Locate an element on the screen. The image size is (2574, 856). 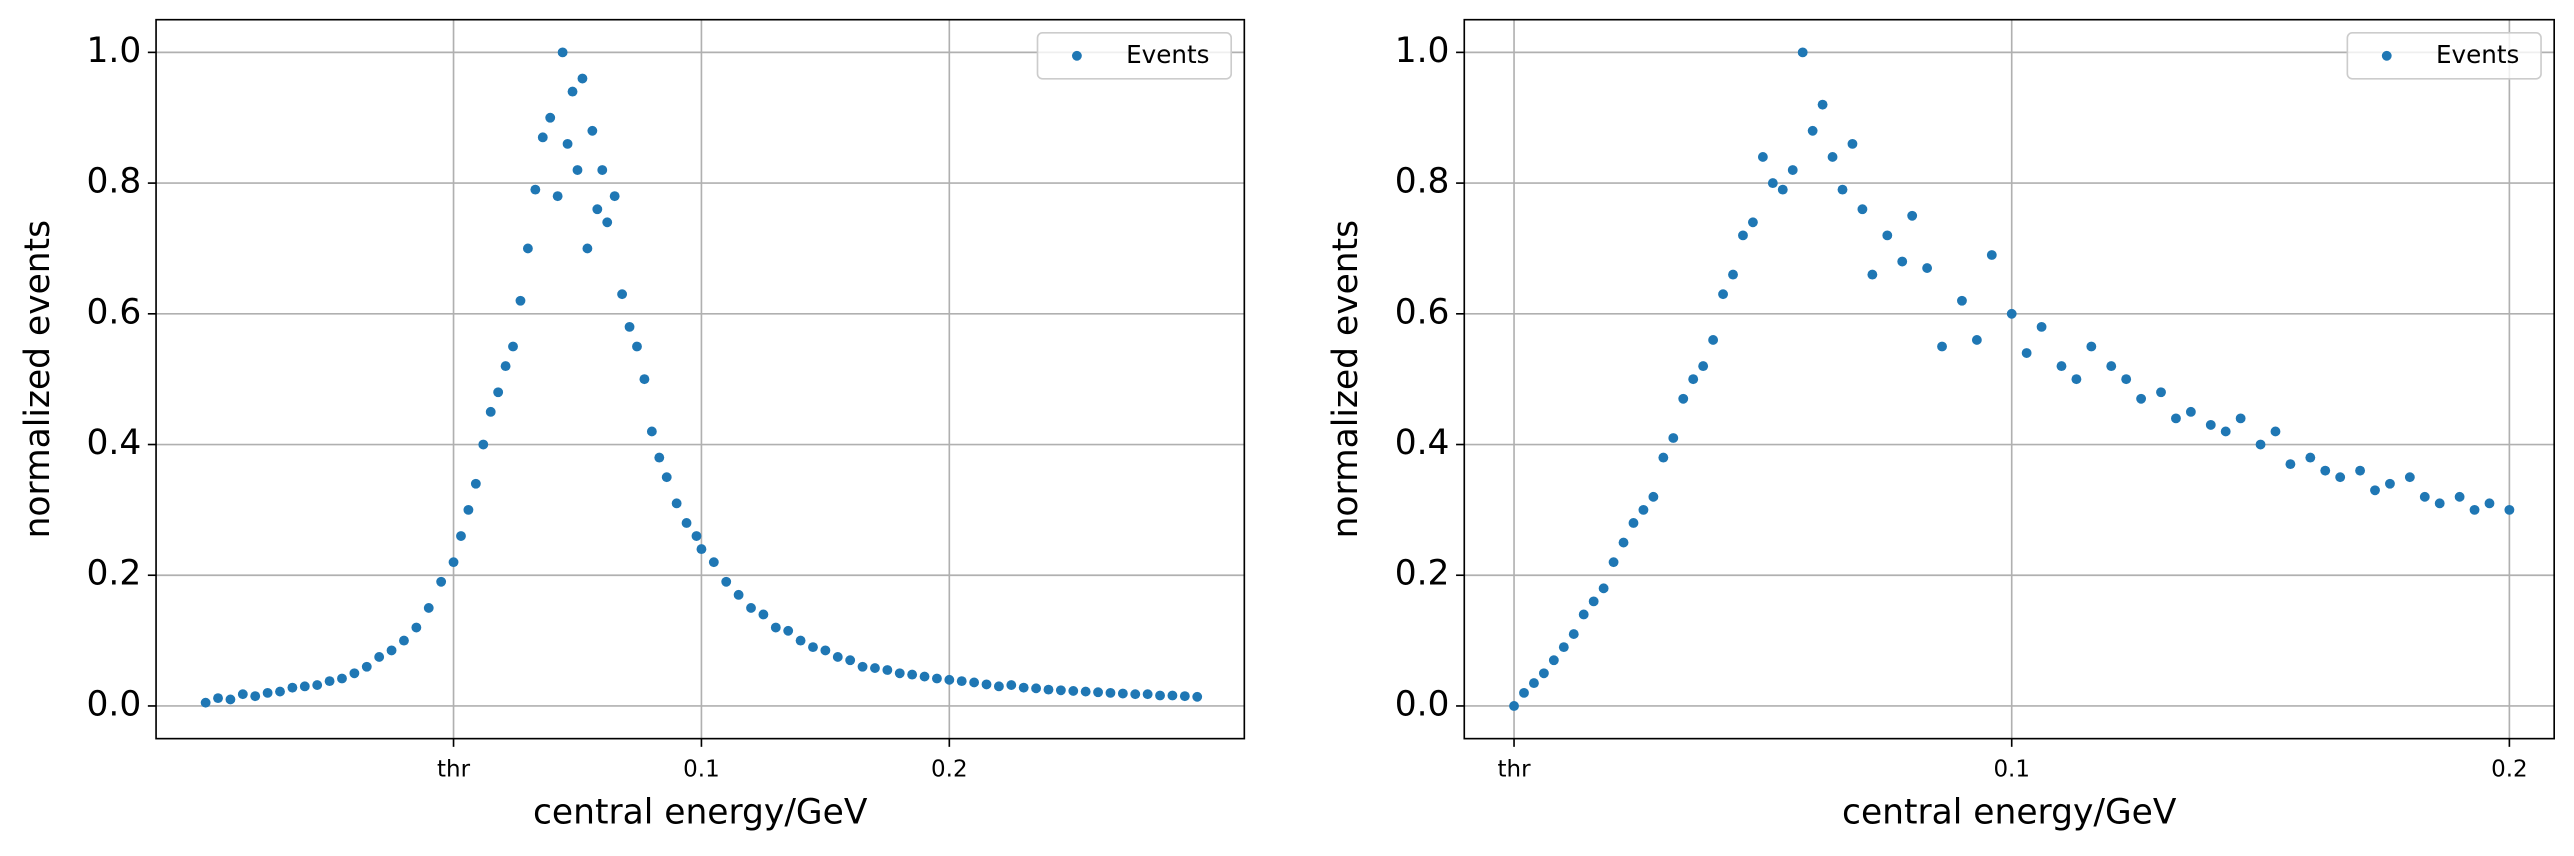
y-tick-label: 0.8 is located at coordinates (113, 182).